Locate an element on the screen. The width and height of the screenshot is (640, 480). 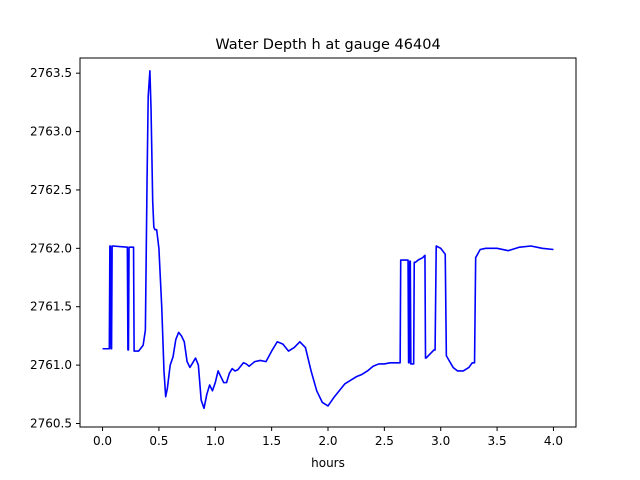
y-tick-label: 2762.0 is located at coordinates (51, 248).